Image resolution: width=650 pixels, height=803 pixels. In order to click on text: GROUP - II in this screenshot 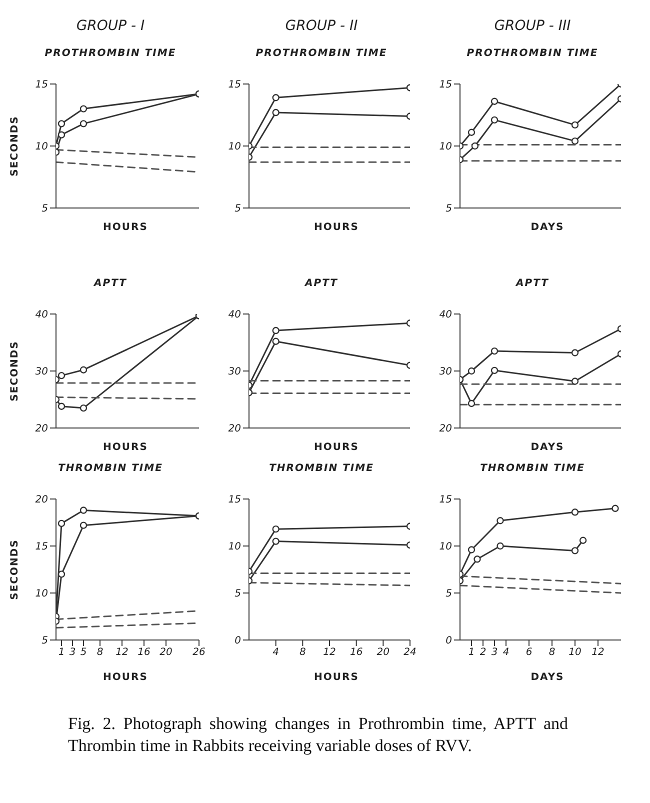, I will do `click(321, 27)`.